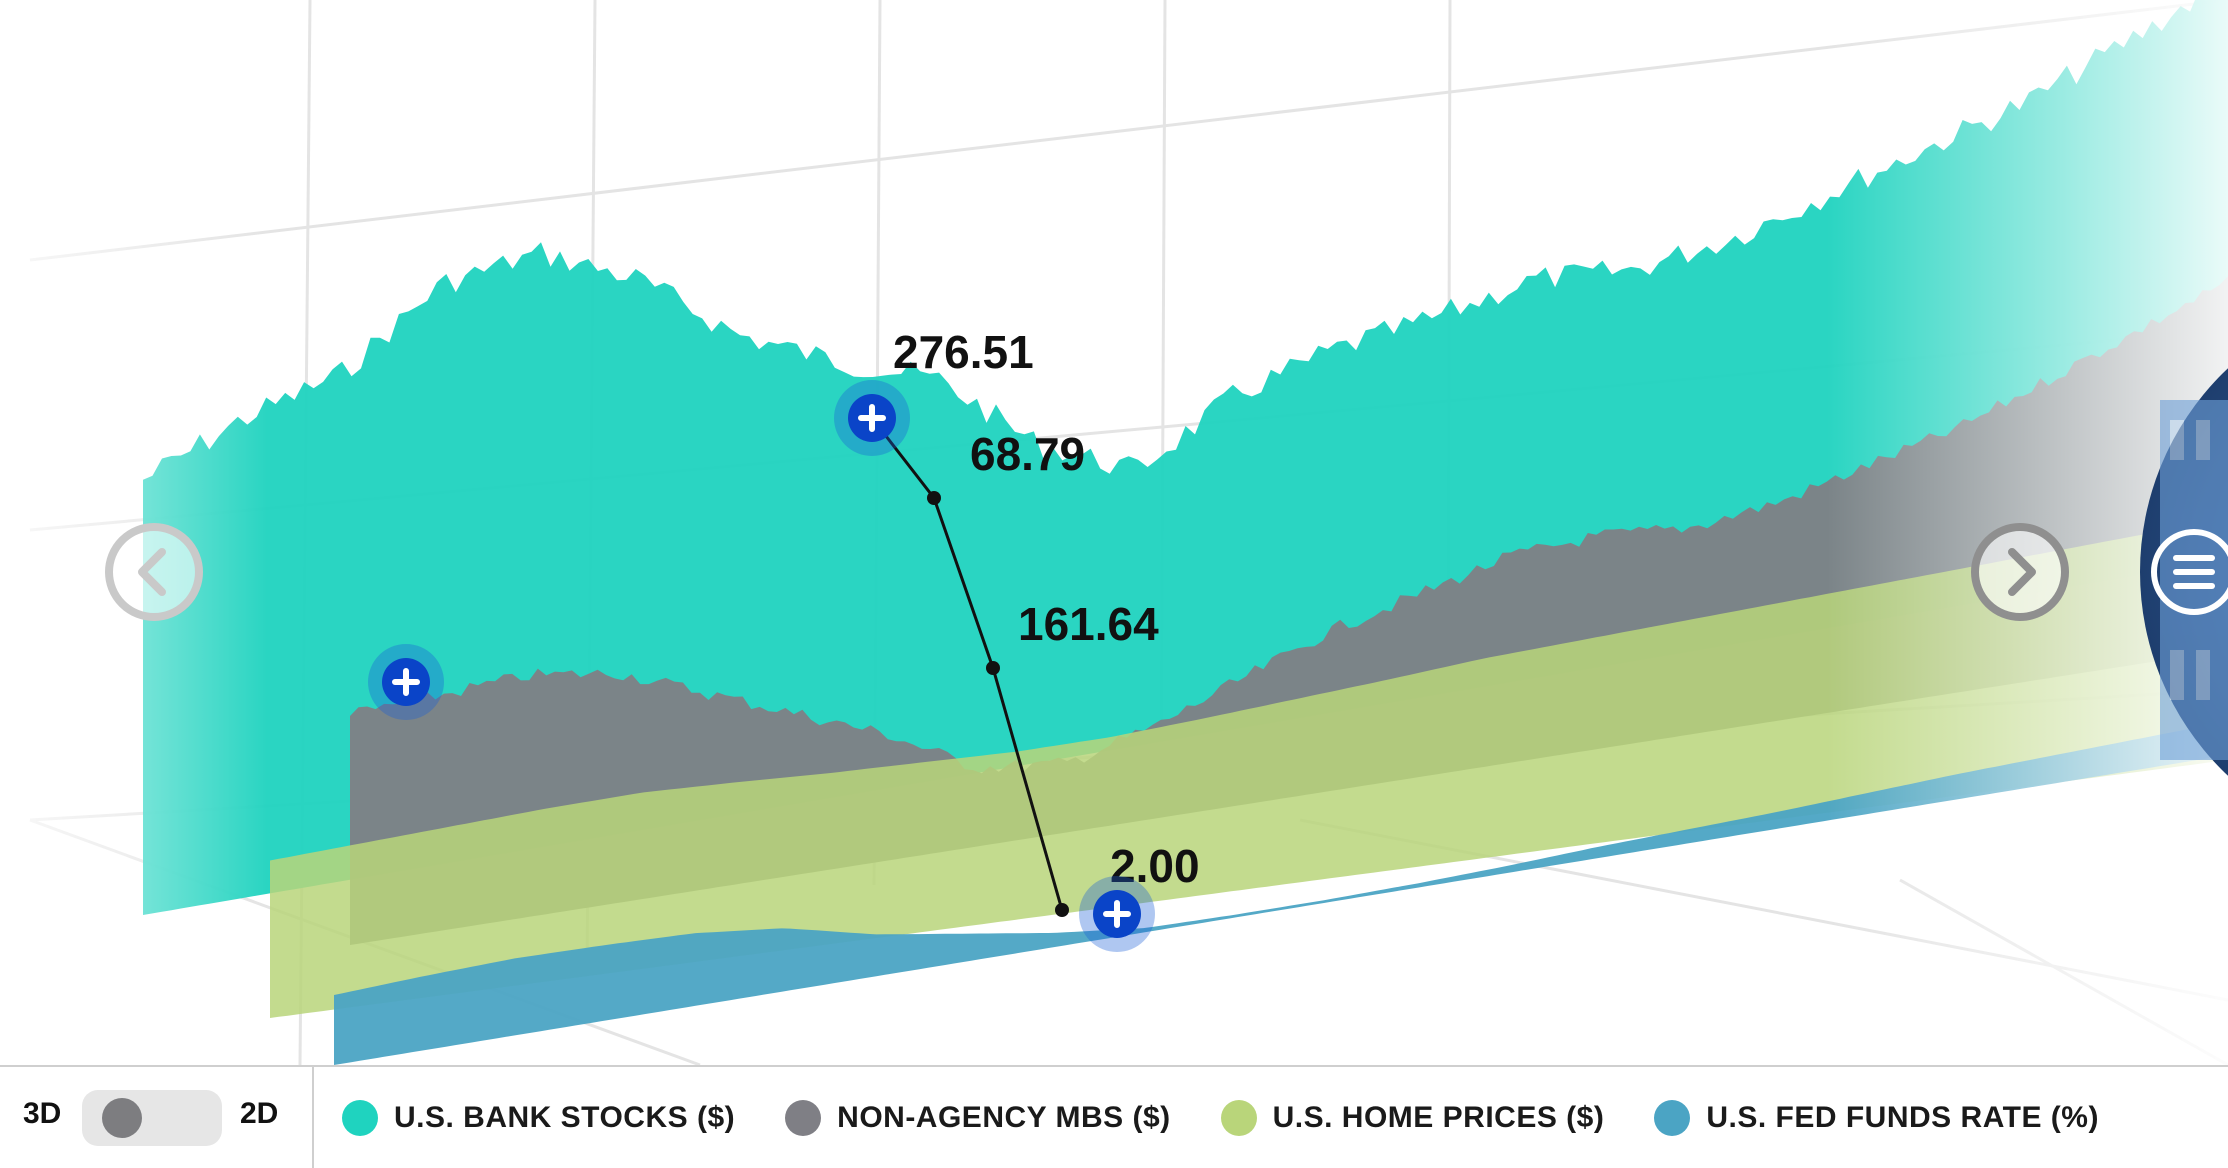  What do you see at coordinates (122, 1118) in the screenshot?
I see `toggle-knob` at bounding box center [122, 1118].